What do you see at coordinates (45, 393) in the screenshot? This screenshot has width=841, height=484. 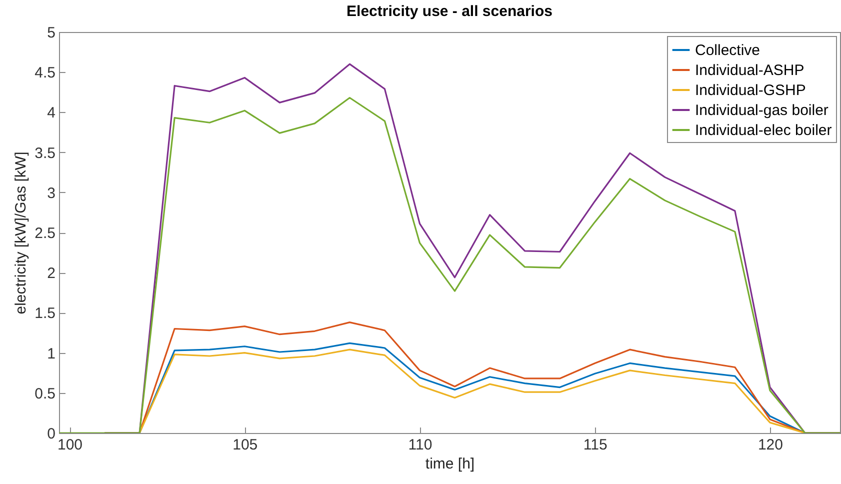 I see `y-tick-label: 0.5` at bounding box center [45, 393].